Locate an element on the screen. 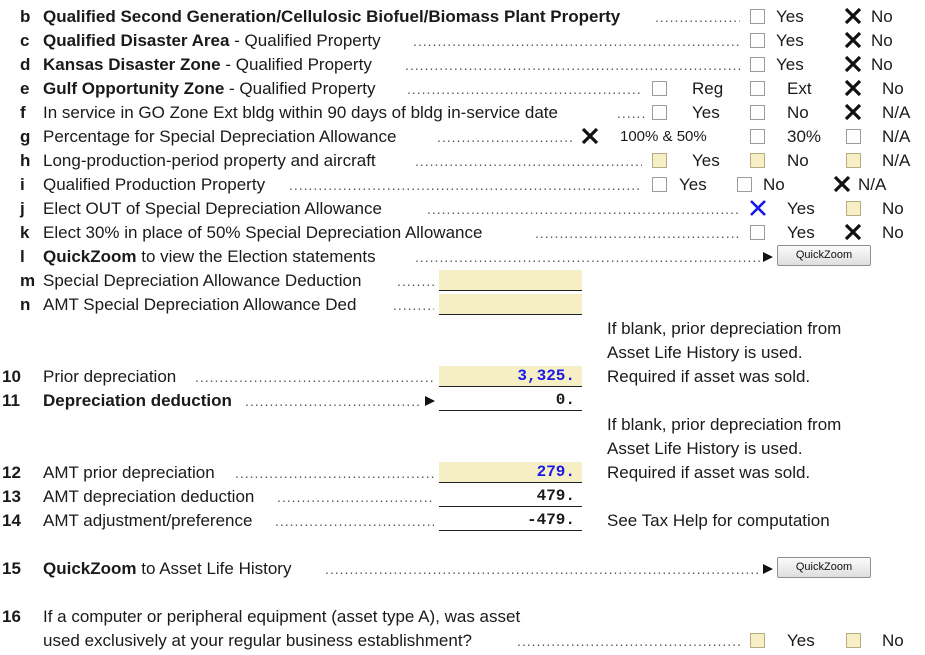 The height and width of the screenshot is (655, 925). line-number: 16 is located at coordinates (11, 616).